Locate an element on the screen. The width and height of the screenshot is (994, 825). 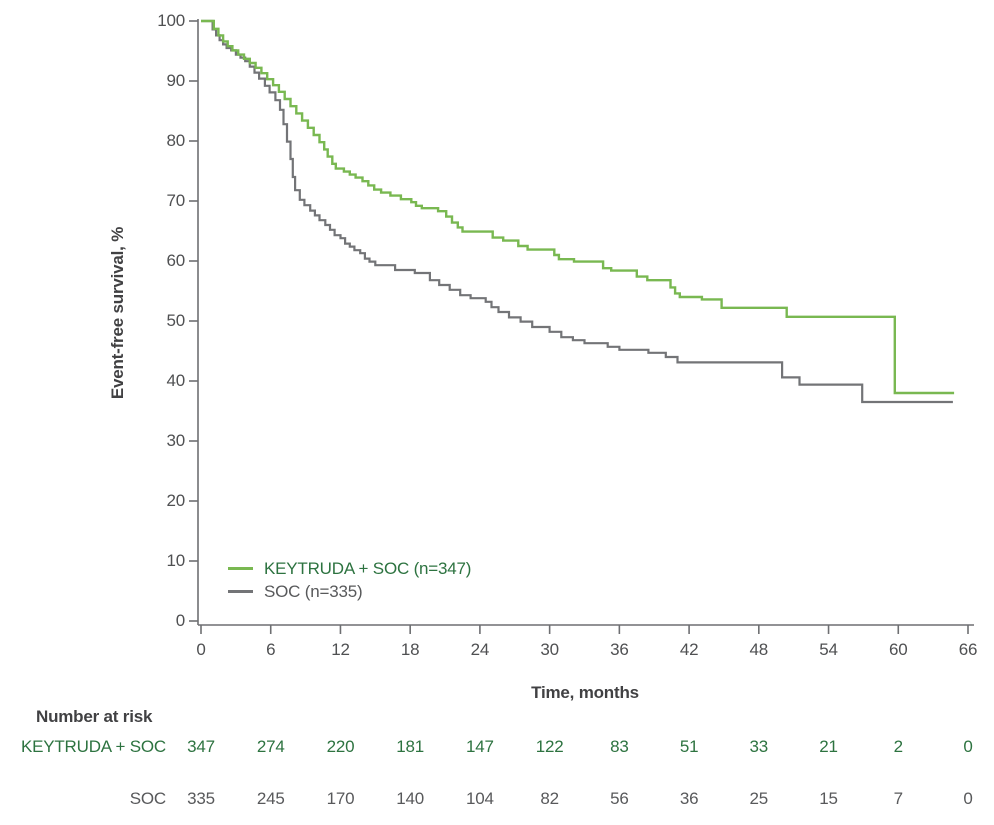
legend-item-keytruda: KEYTRUDA + SOC (n=347) is located at coordinates (349, 568).